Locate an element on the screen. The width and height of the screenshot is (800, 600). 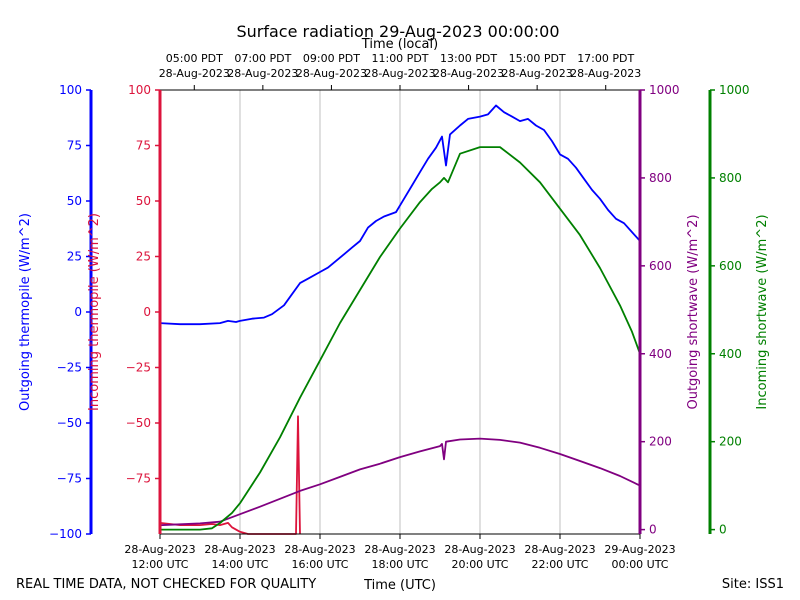
top-tick-label-time: 17:00 PDT is located at coordinates (605, 58).